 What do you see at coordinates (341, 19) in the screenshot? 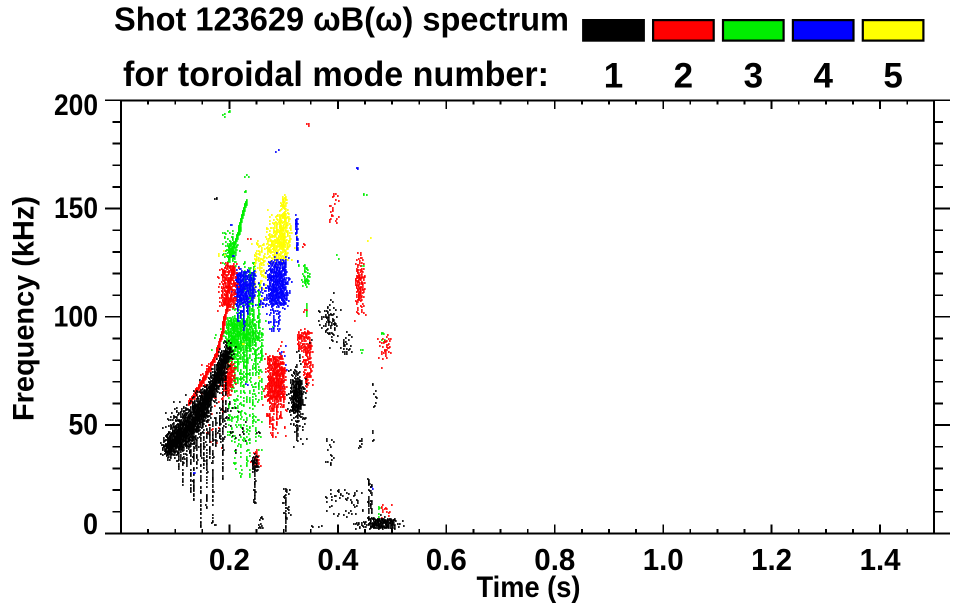
I see `svg-text: Shot 123629 ωB(ω) spectrum` at bounding box center [341, 19].